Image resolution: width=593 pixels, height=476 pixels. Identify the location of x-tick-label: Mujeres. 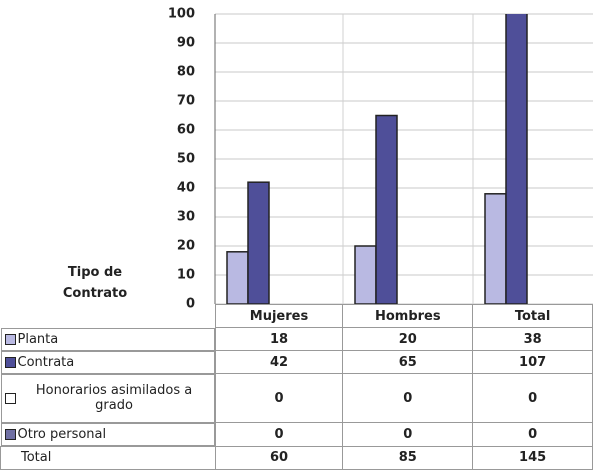
(279, 316).